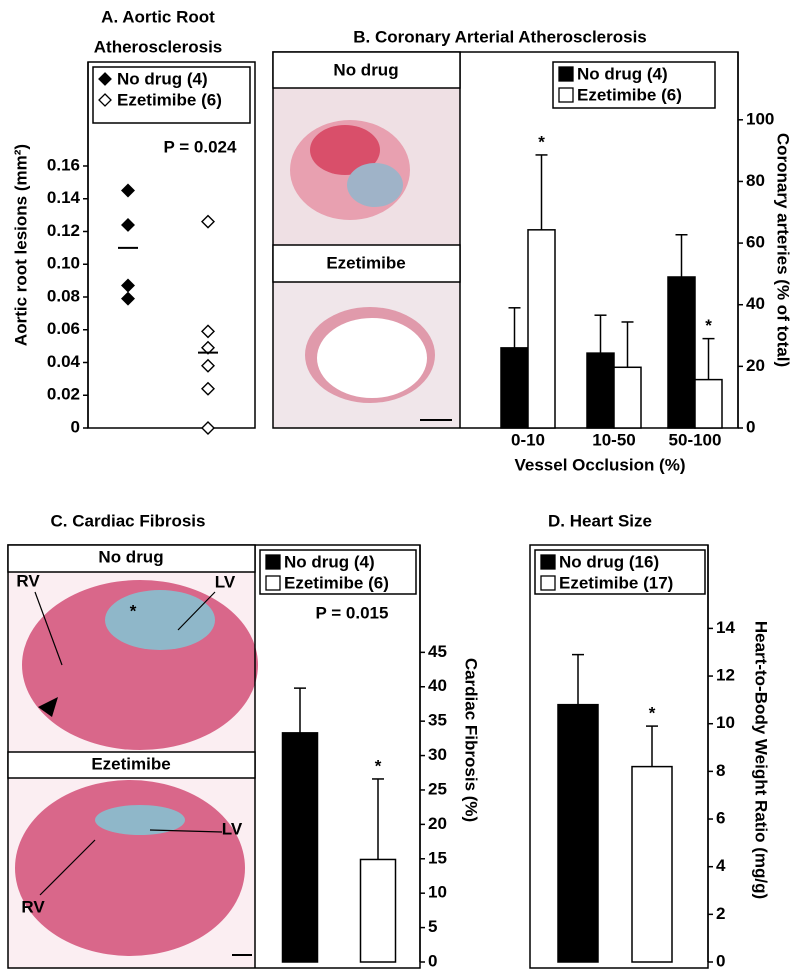 This screenshot has width=800, height=971. What do you see at coordinates (725, 722) in the screenshot?
I see `y-tick-label: 10` at bounding box center [725, 722].